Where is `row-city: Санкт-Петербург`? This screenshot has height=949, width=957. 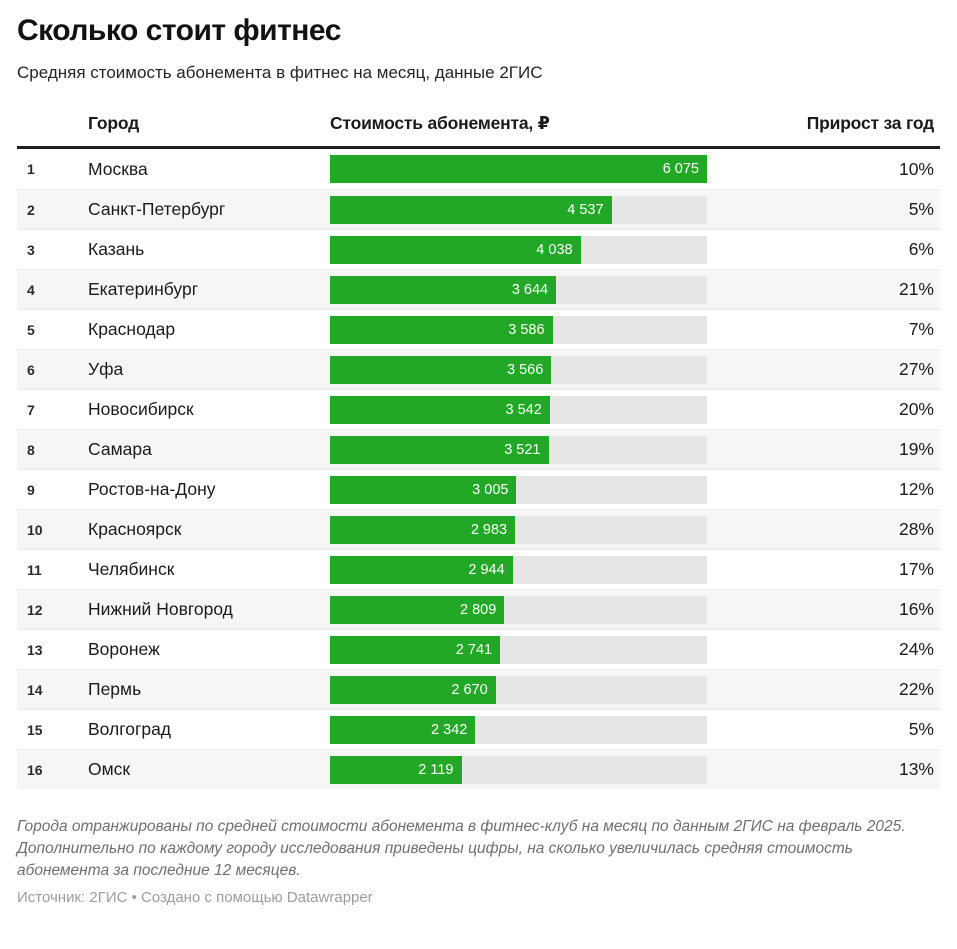
row-city: Санкт-Петербург is located at coordinates (157, 209).